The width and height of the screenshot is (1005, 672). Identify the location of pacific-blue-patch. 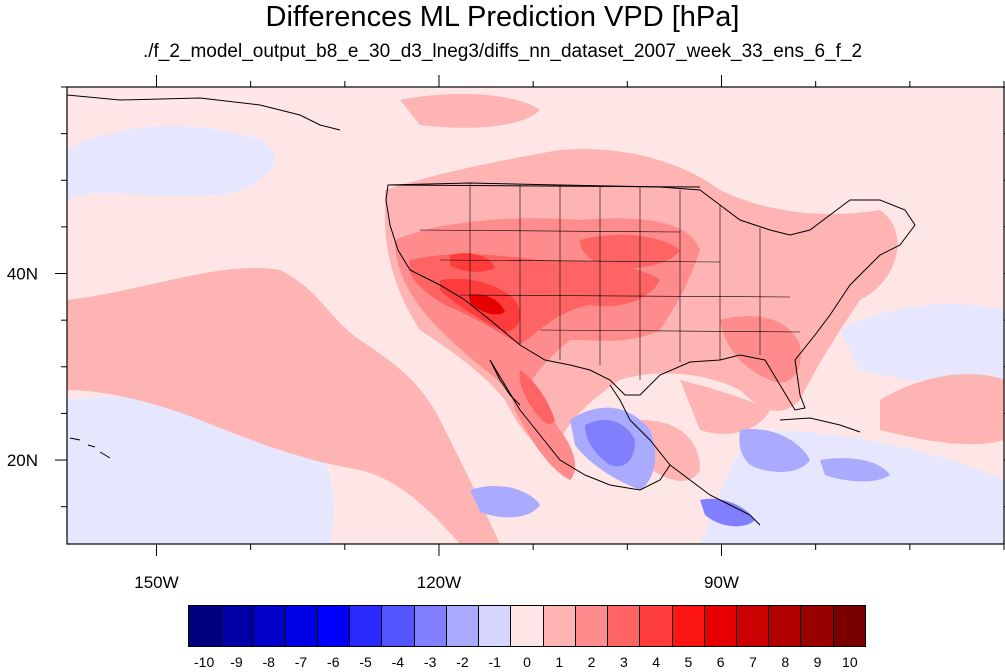
(505, 501).